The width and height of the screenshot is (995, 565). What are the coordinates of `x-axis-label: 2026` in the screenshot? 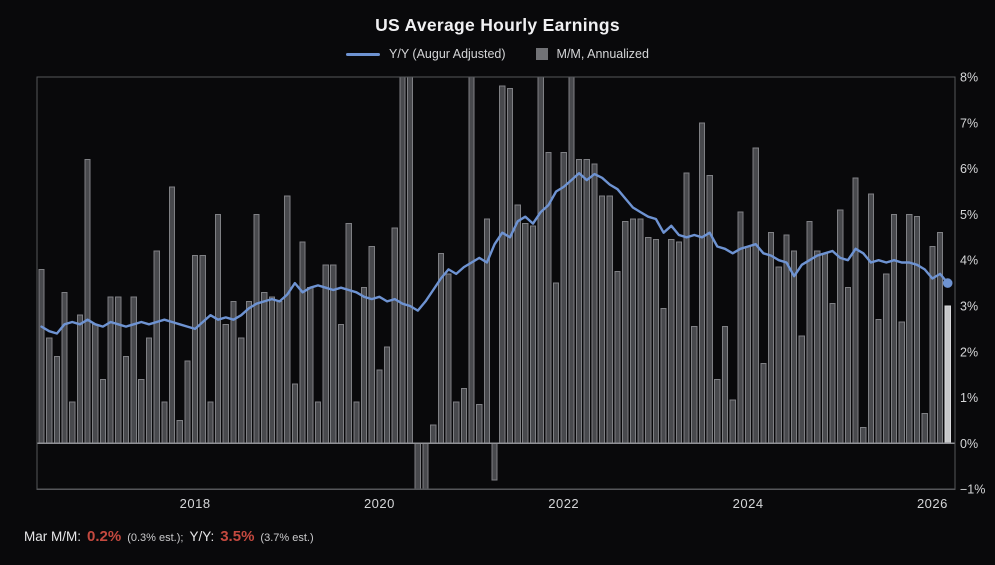 It's located at (932, 503).